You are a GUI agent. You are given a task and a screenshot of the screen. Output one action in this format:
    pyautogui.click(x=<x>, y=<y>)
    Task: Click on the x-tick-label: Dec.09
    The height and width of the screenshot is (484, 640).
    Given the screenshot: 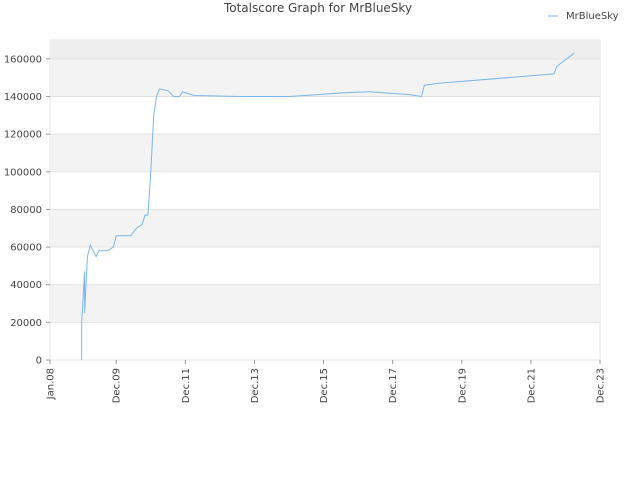 What is the action you would take?
    pyautogui.click(x=117, y=385)
    